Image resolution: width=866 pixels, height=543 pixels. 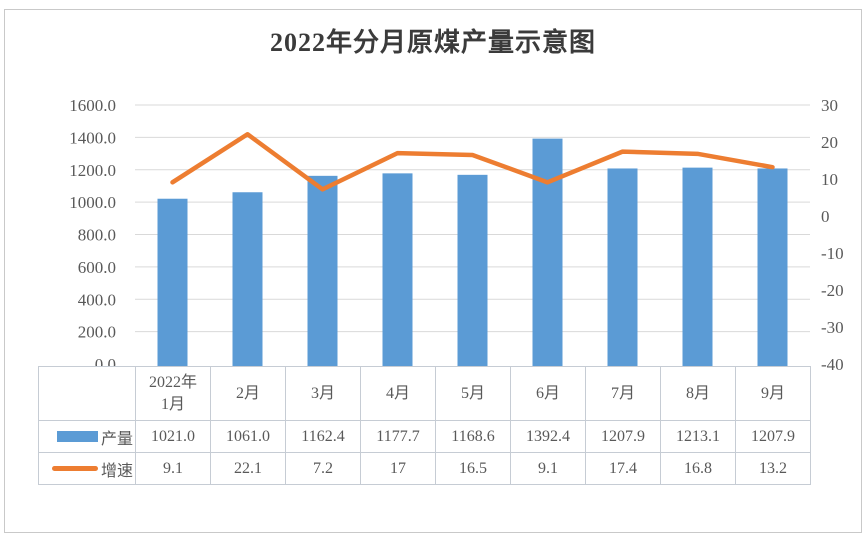 What do you see at coordinates (173, 436) in the screenshot?
I see `value-cell-产量-1: 1021.0` at bounding box center [173, 436].